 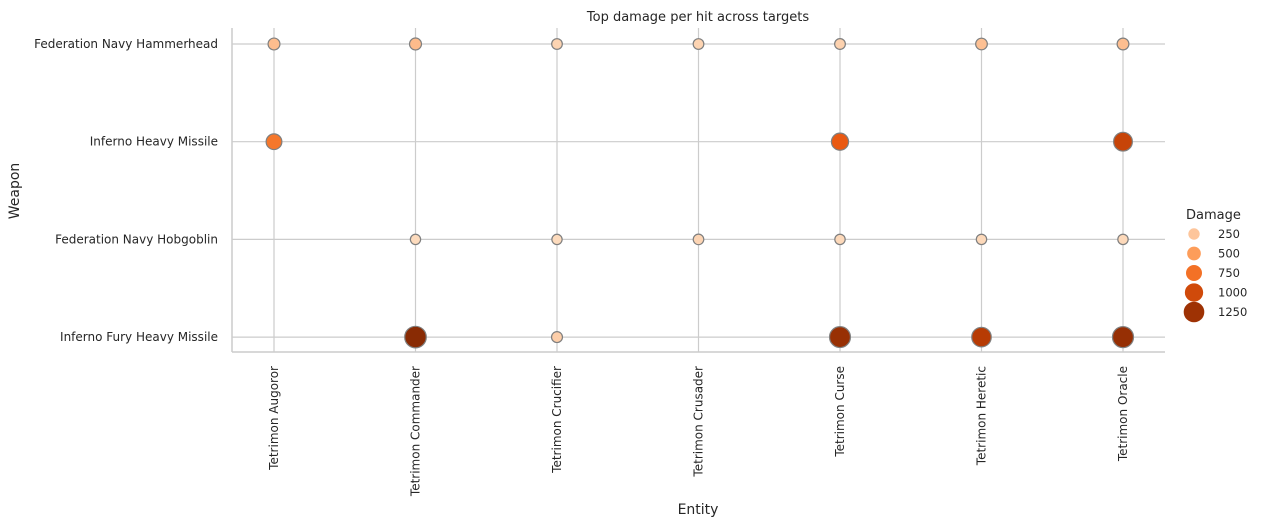 What do you see at coordinates (1229, 254) in the screenshot?
I see `legend-label: 500` at bounding box center [1229, 254].